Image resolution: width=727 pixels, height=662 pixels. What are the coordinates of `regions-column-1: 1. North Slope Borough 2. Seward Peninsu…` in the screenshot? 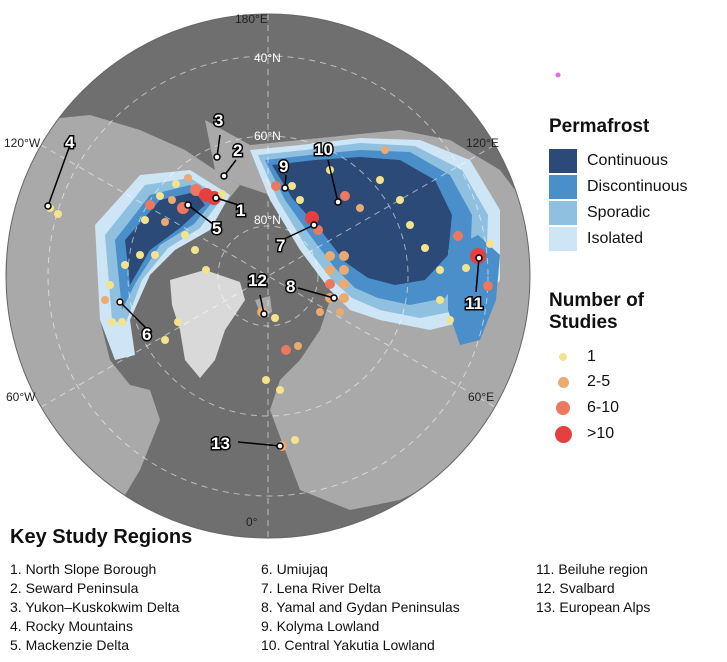 It's located at (94, 607).